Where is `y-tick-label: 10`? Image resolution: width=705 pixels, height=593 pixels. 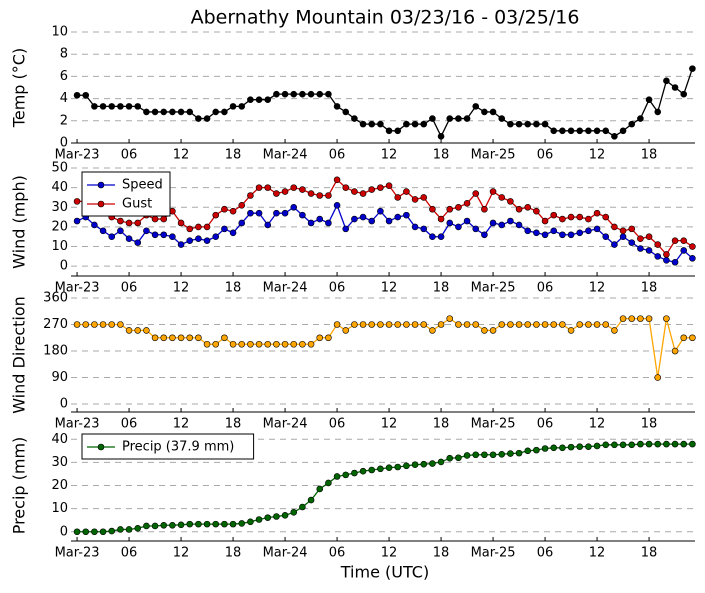
y-tick-label: 10 is located at coordinates (59, 32).